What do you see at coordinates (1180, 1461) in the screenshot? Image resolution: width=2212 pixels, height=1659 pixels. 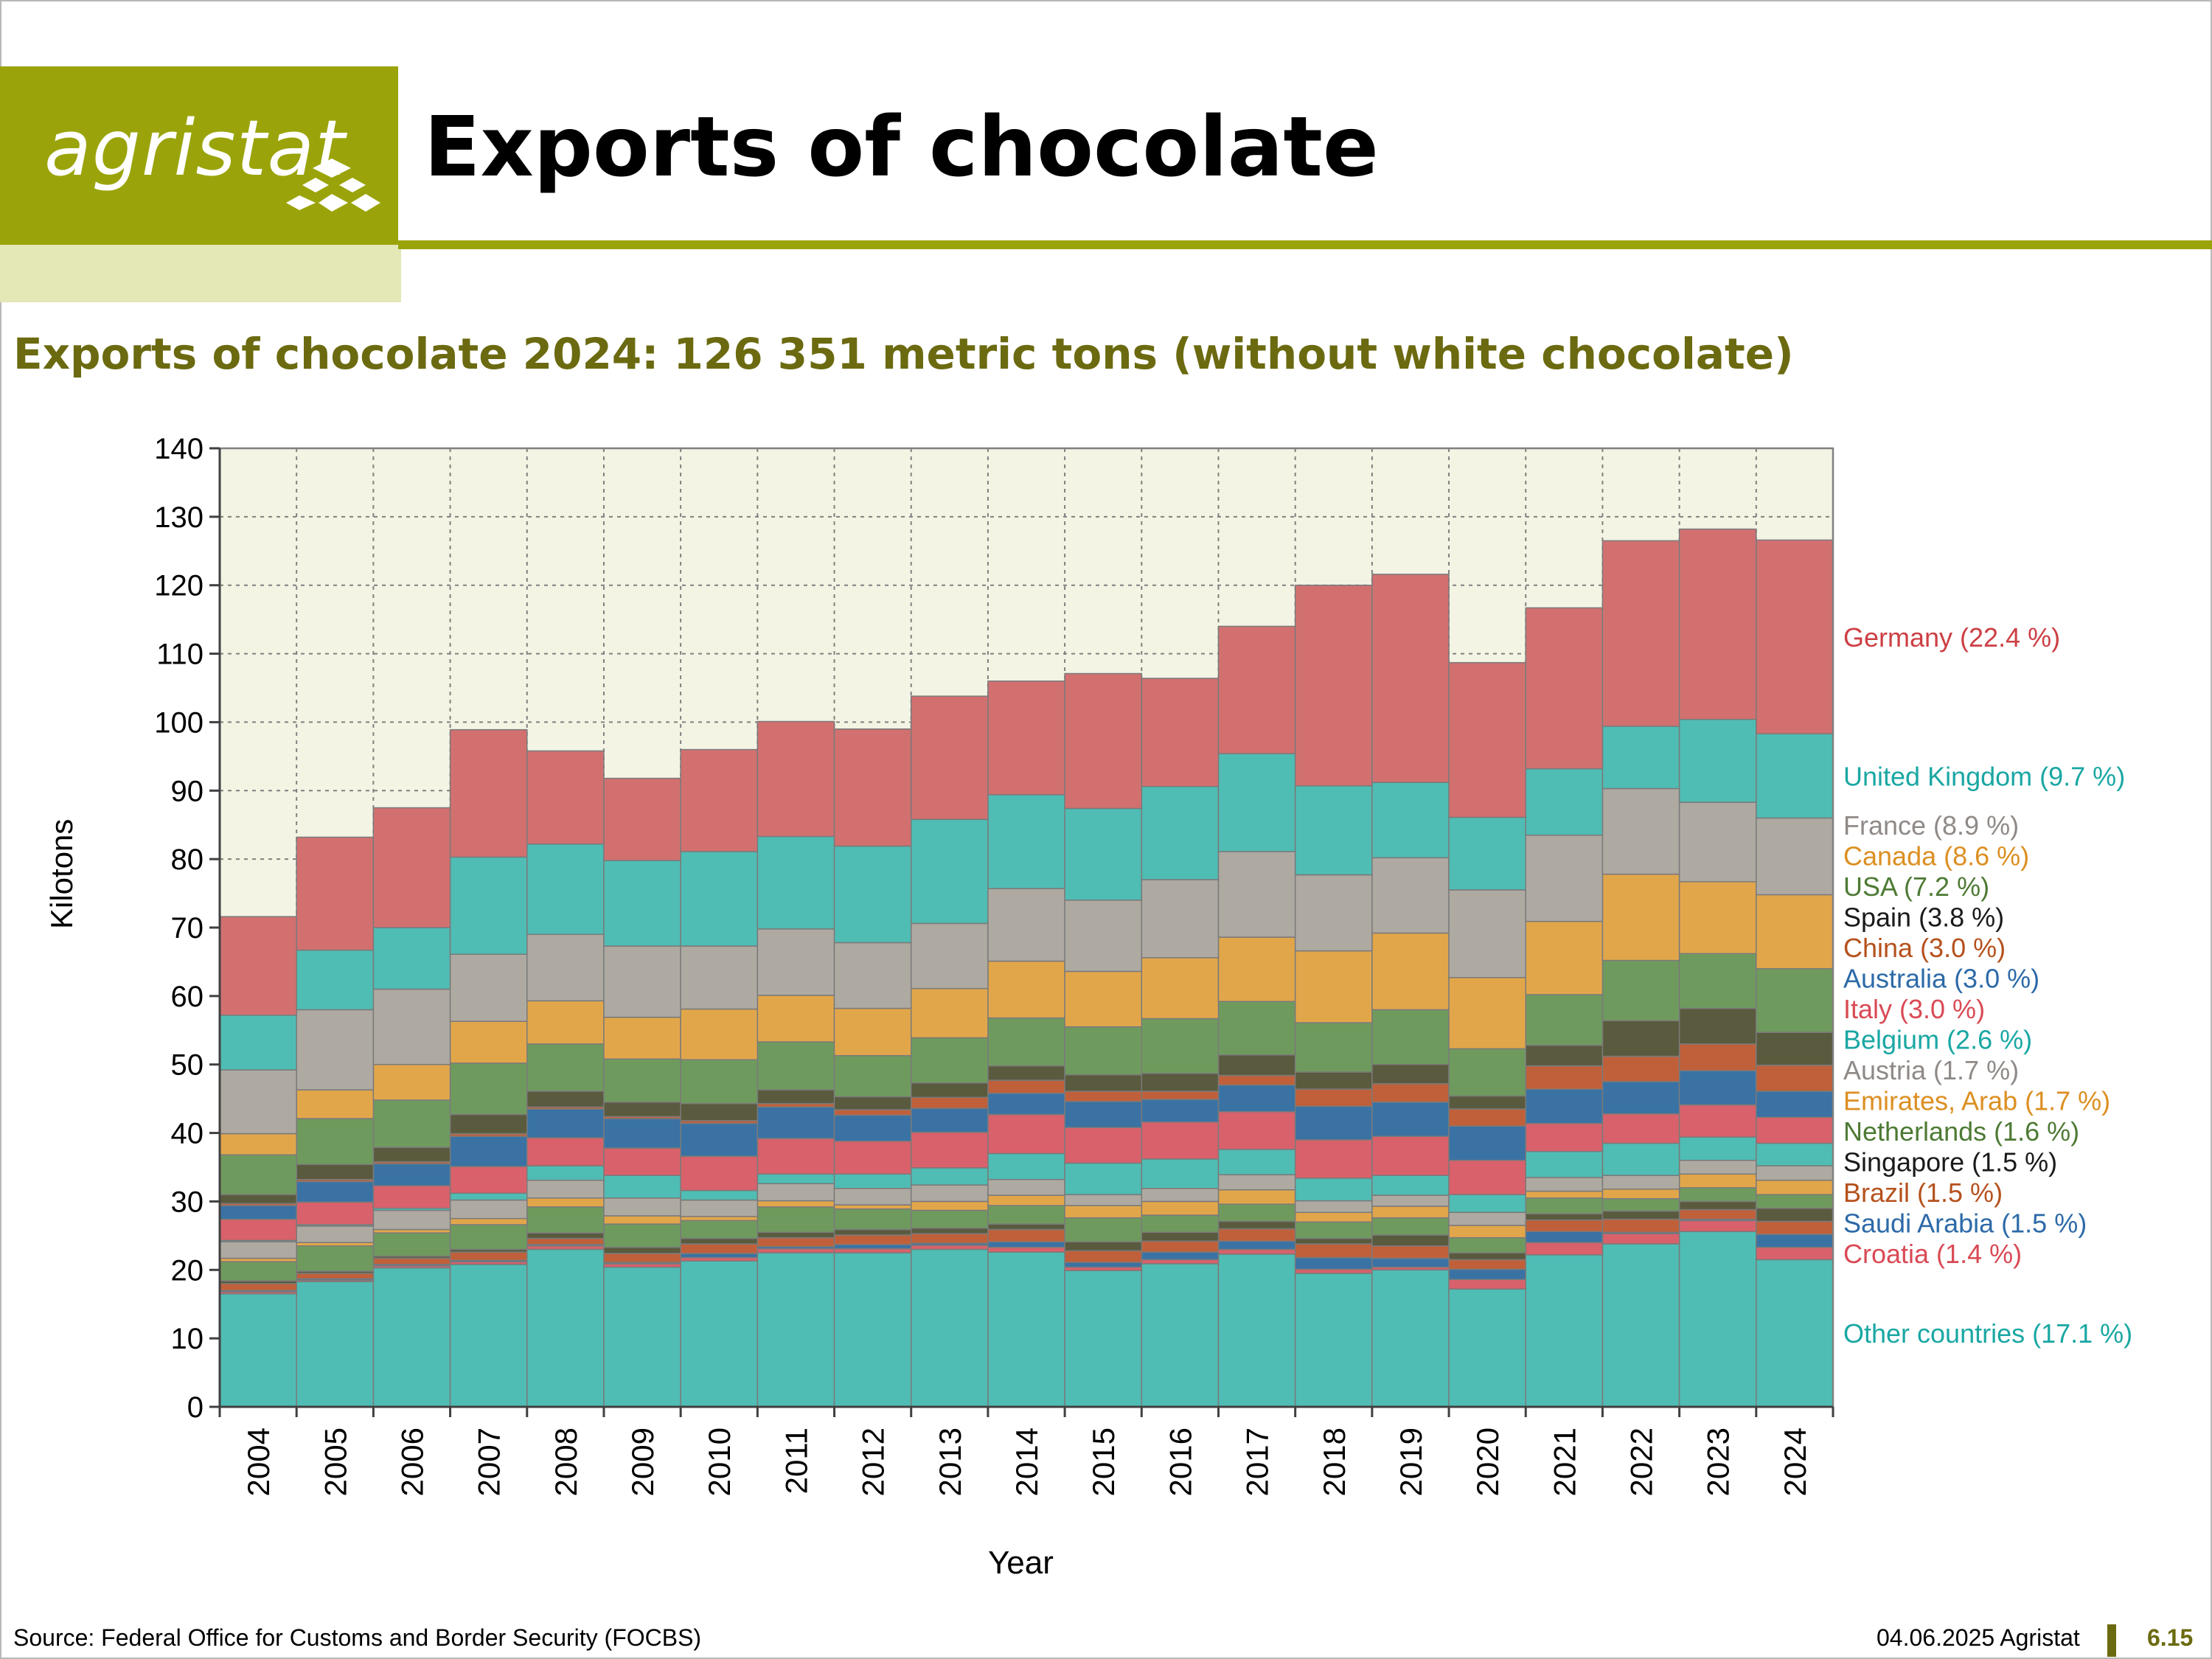 I see `x-tick-label: 2016` at bounding box center [1180, 1461].